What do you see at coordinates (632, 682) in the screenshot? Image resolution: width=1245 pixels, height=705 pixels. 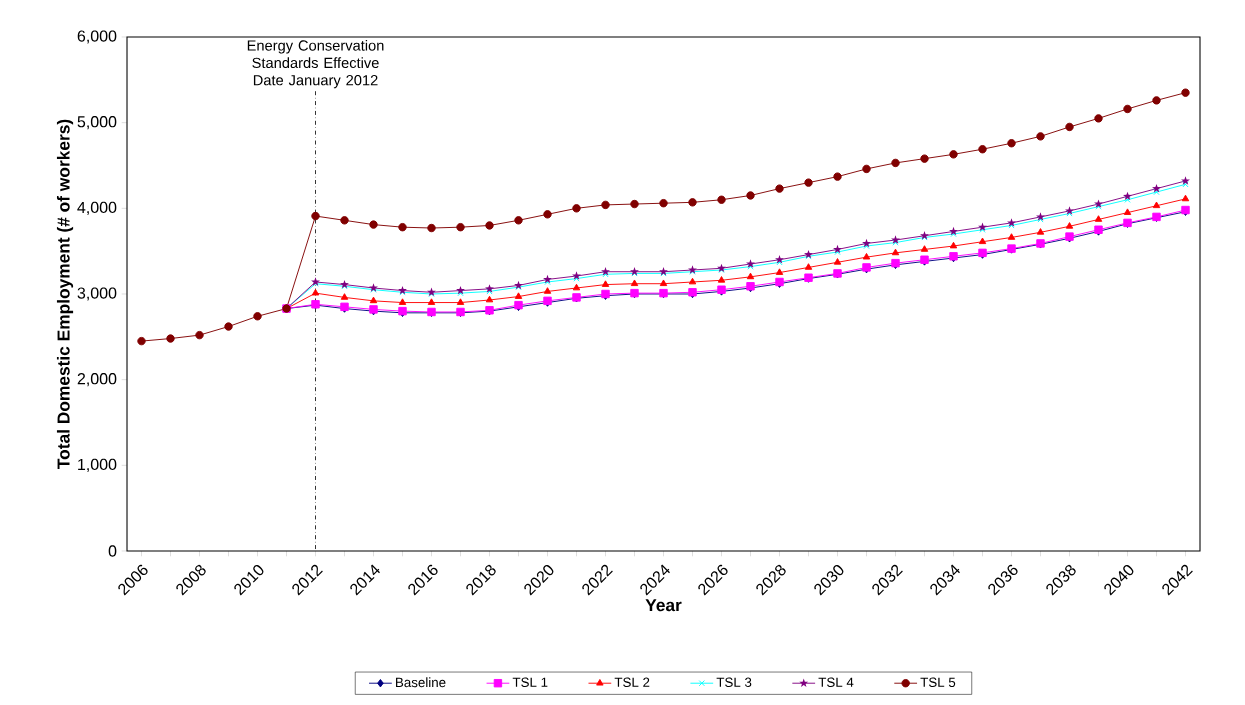 I see `legend-label: TSL 2` at bounding box center [632, 682].